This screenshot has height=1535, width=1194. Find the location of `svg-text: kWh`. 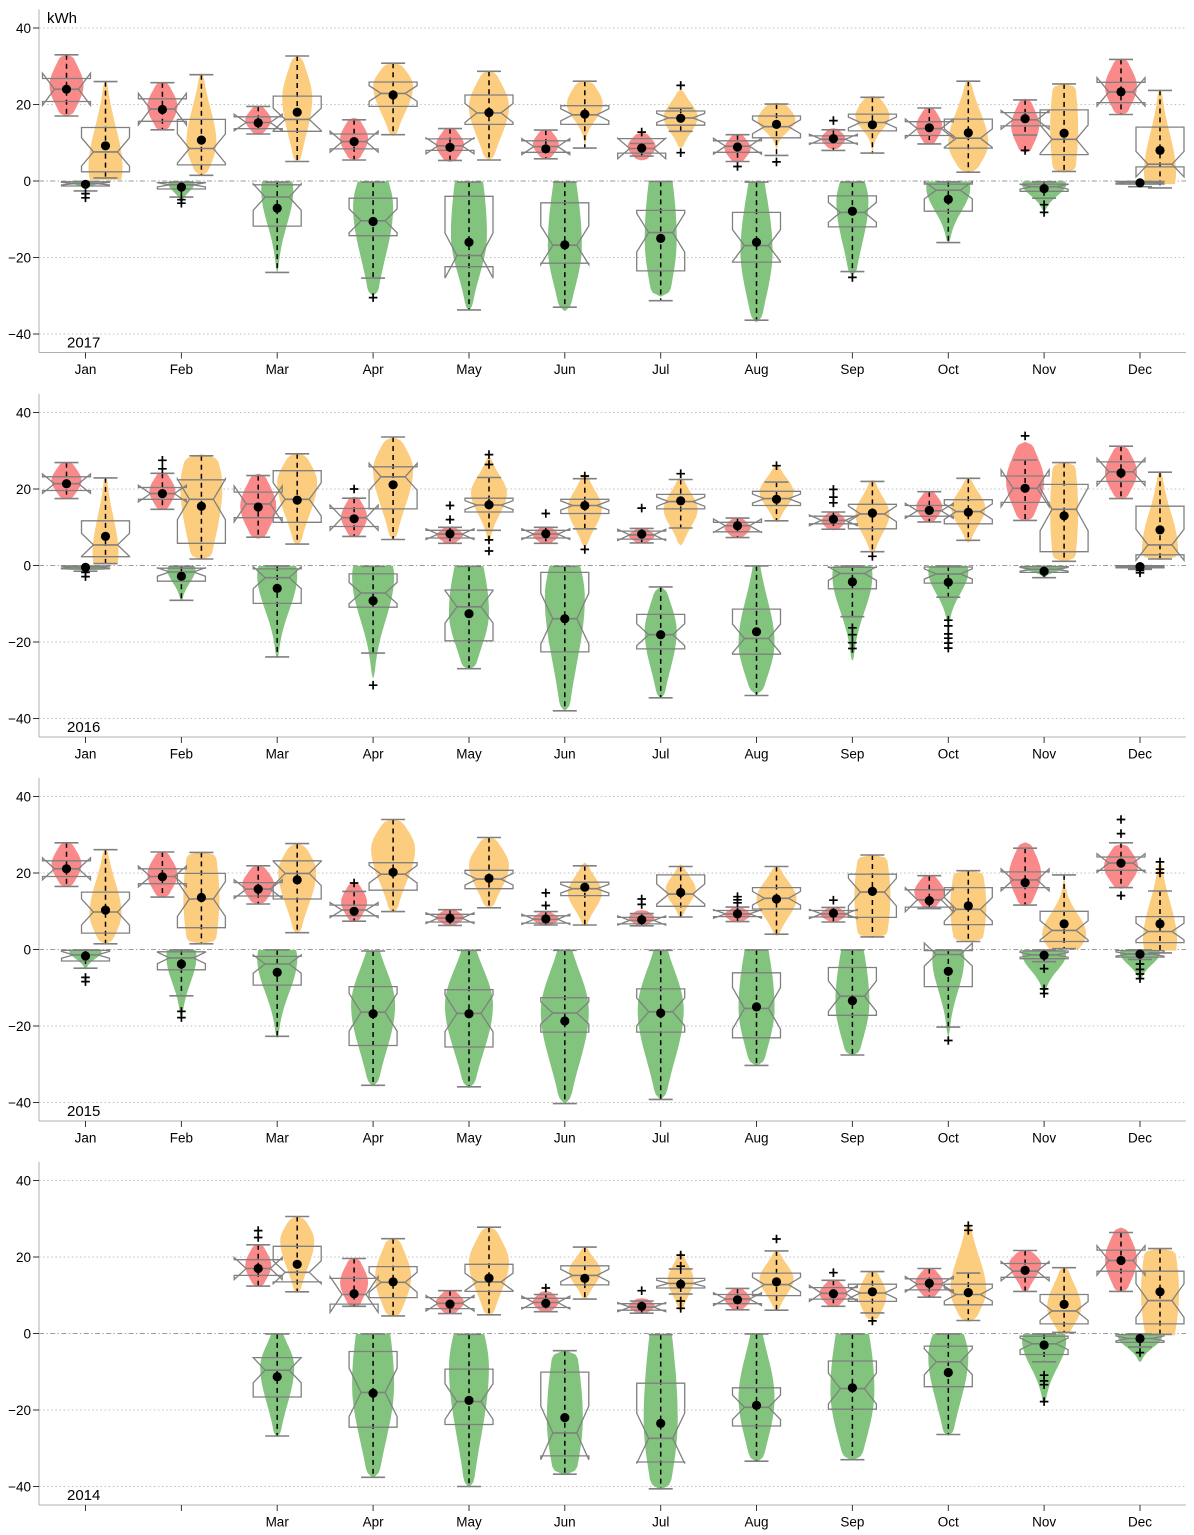

svg-text: kWh is located at coordinates (62, 18).